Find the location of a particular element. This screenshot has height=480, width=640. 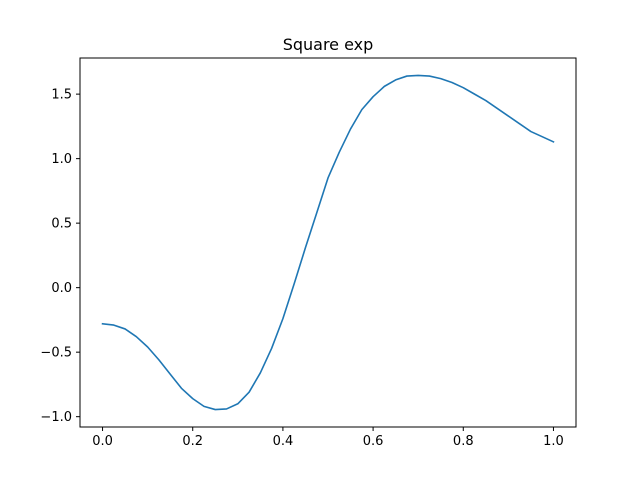

y-tick-label: 0.5 is located at coordinates (61, 224).